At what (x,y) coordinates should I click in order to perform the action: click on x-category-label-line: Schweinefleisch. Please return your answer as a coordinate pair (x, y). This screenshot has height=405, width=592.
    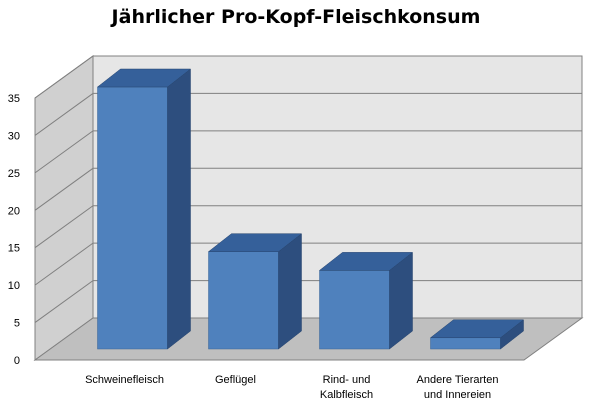
    Looking at the image, I should click on (124, 380).